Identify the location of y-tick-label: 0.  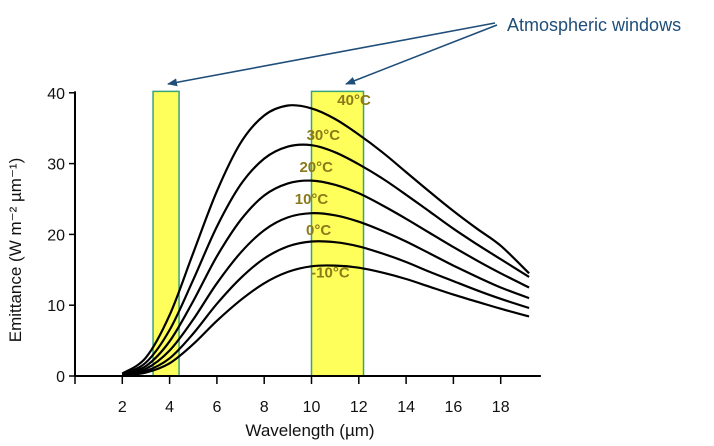
(60, 377).